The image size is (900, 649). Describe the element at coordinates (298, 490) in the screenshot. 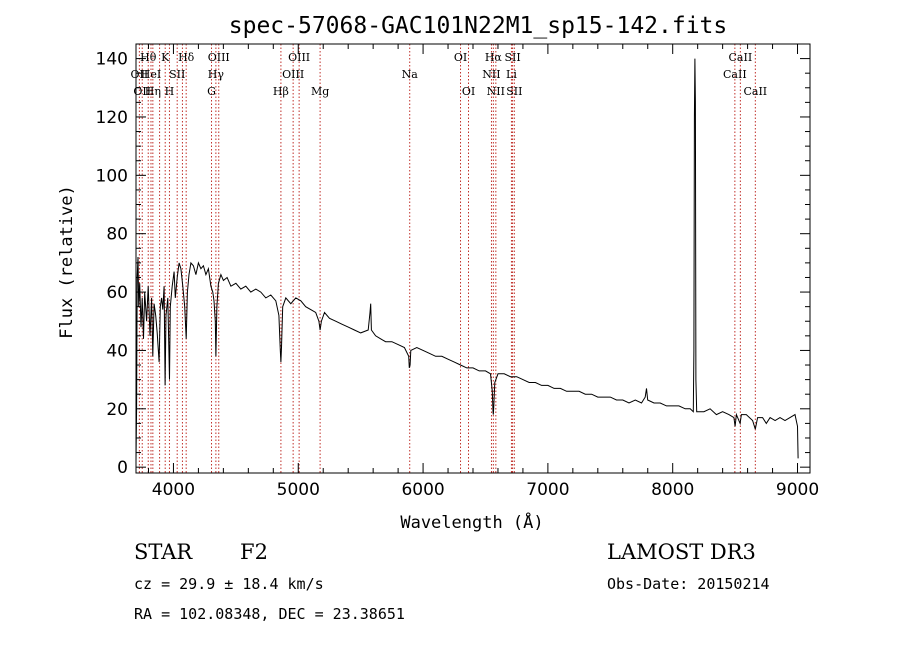

I see `x-tick-label: 5000` at that location.